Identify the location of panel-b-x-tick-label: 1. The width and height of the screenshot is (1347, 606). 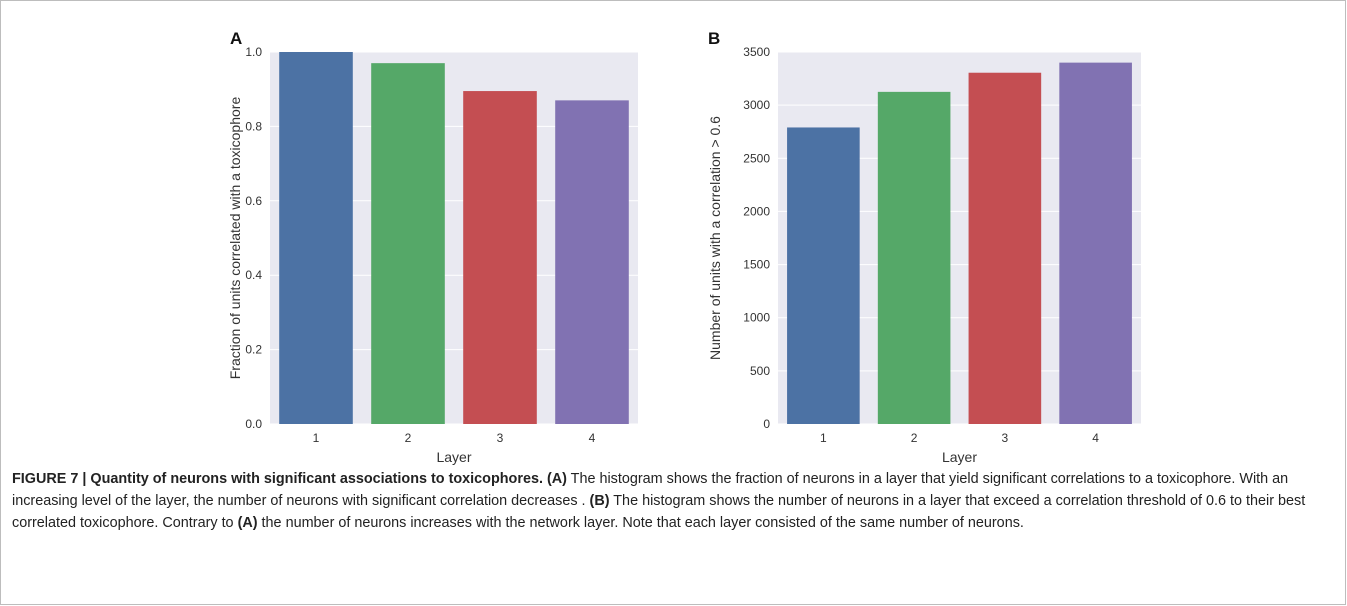
(823, 438).